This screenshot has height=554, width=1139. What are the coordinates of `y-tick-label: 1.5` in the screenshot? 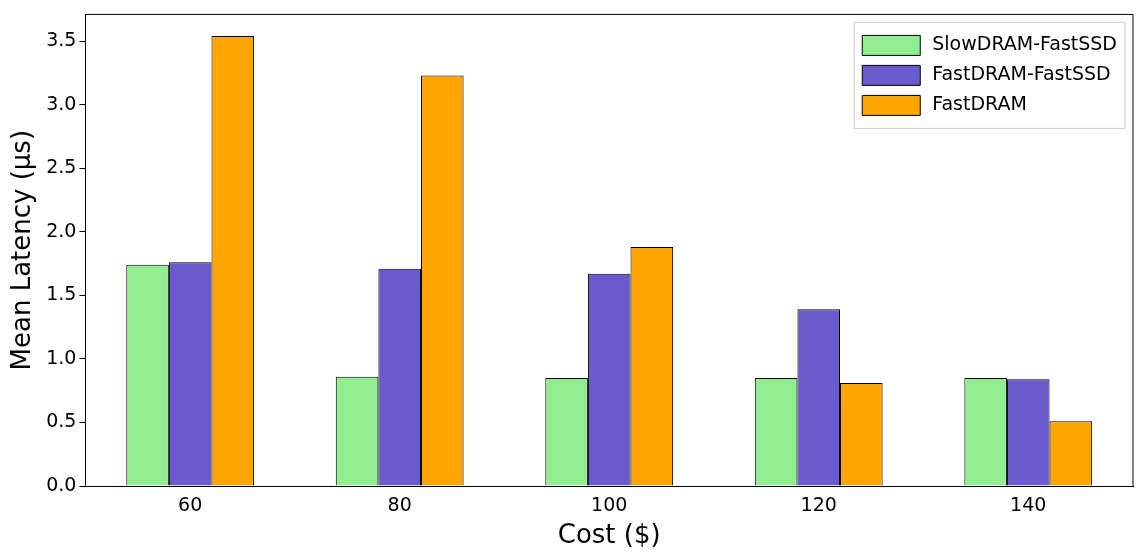 It's located at (61, 293).